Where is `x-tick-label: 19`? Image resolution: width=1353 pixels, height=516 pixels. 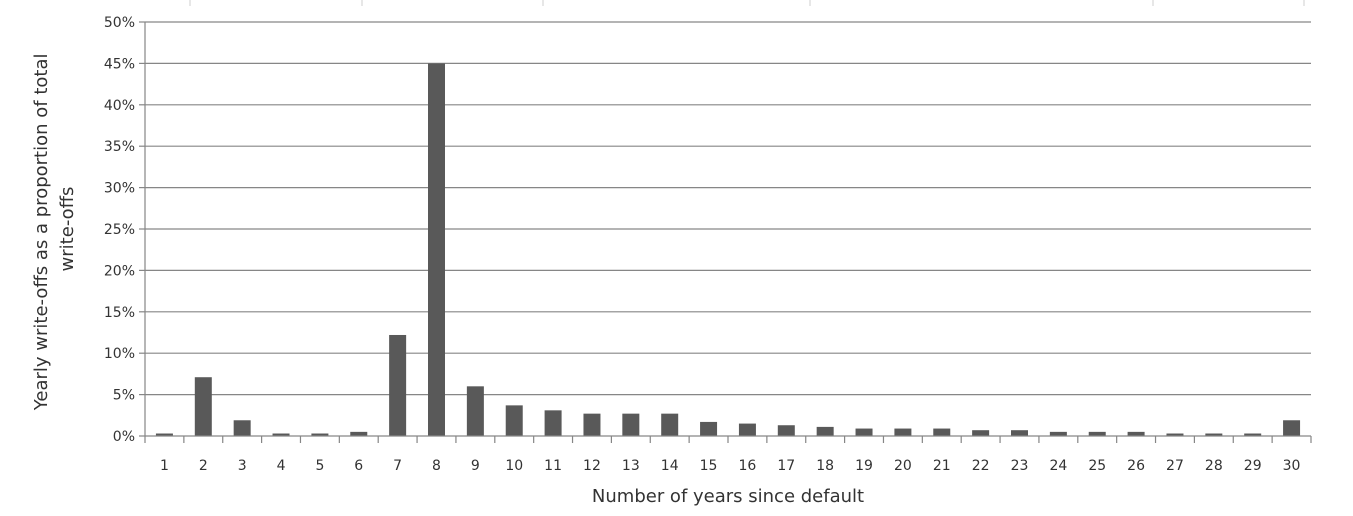
x-tick-label: 19 is located at coordinates (864, 466).